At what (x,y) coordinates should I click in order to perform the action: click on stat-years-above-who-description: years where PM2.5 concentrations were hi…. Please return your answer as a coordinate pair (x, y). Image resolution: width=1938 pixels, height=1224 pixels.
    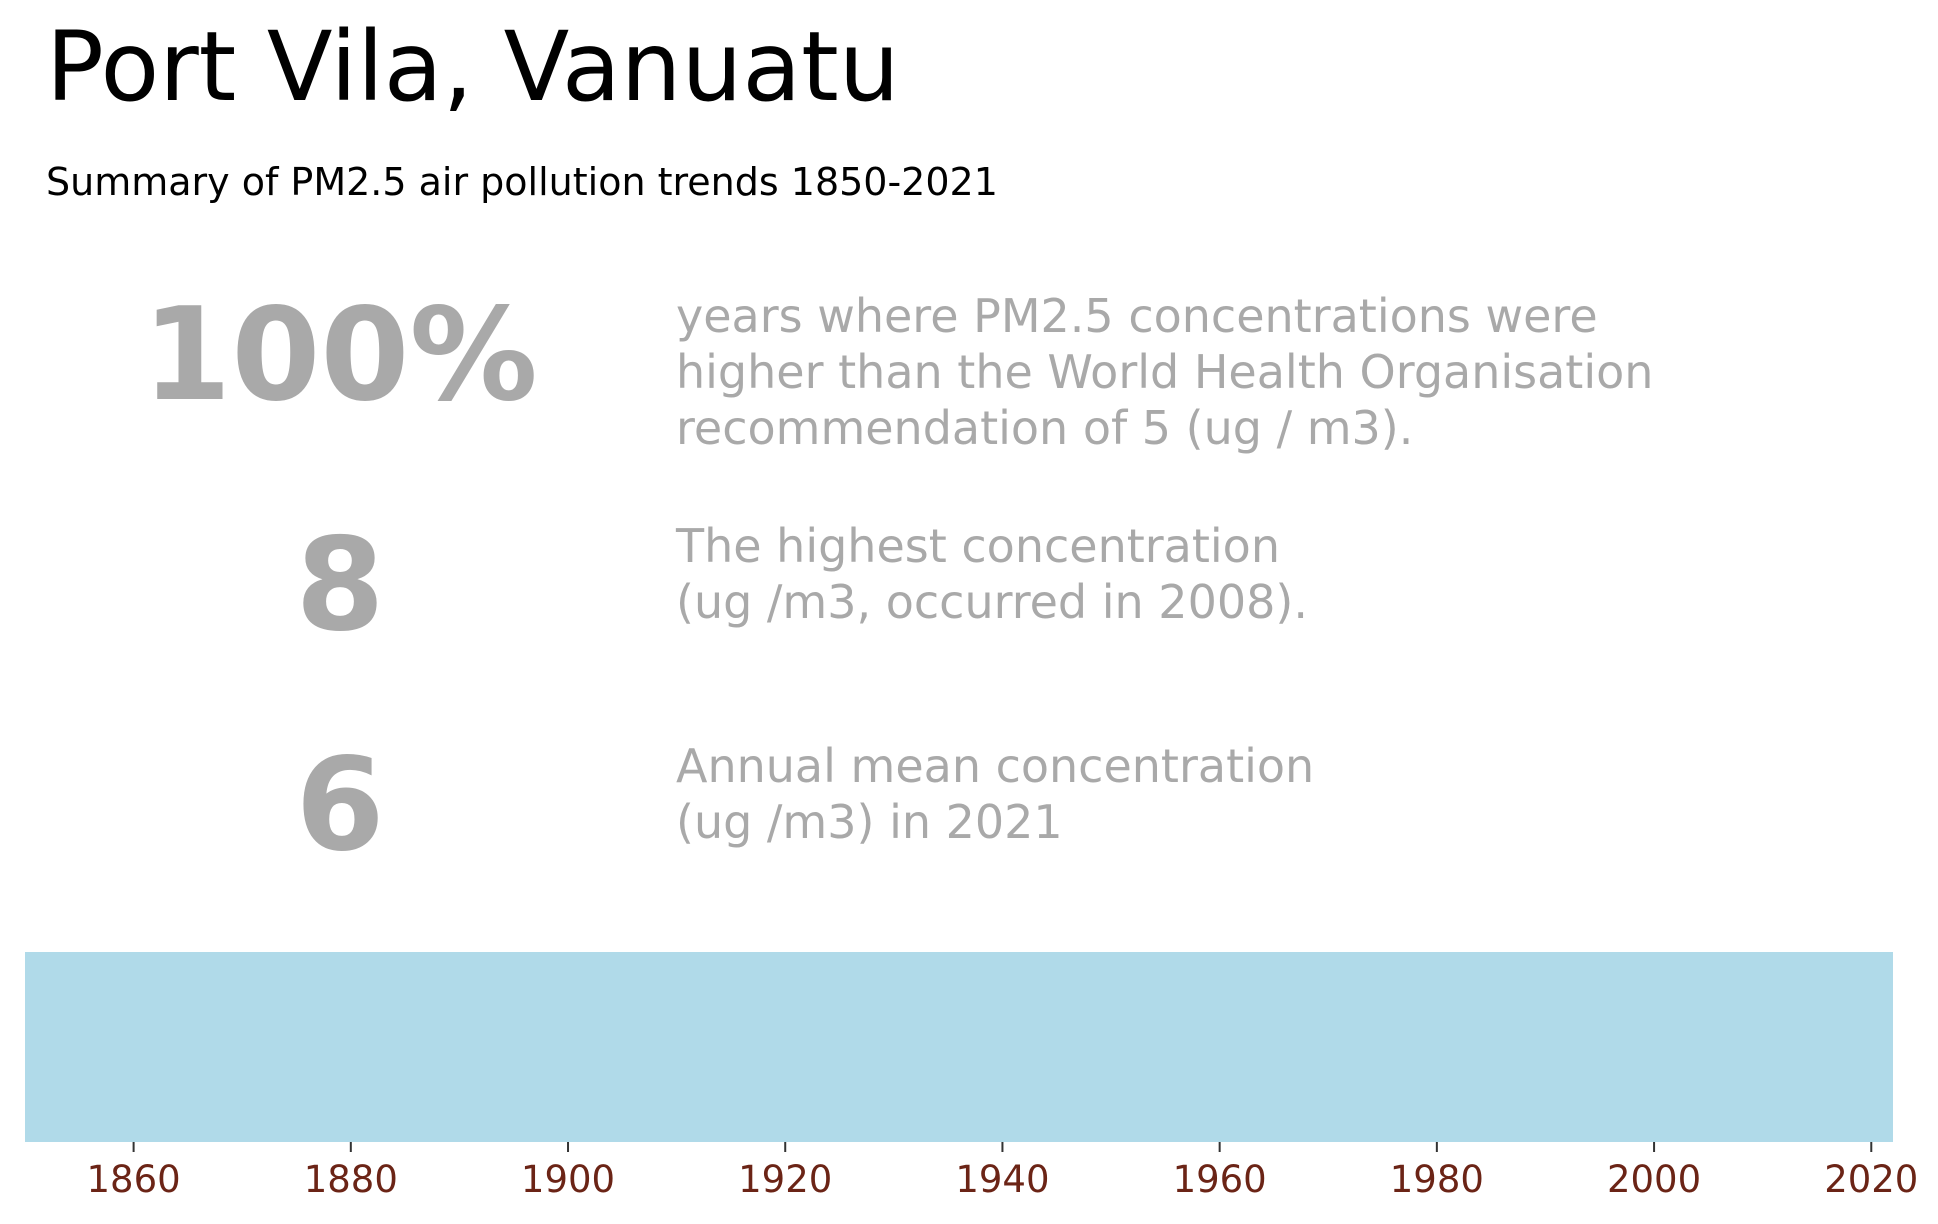
    Looking at the image, I should click on (1165, 372).